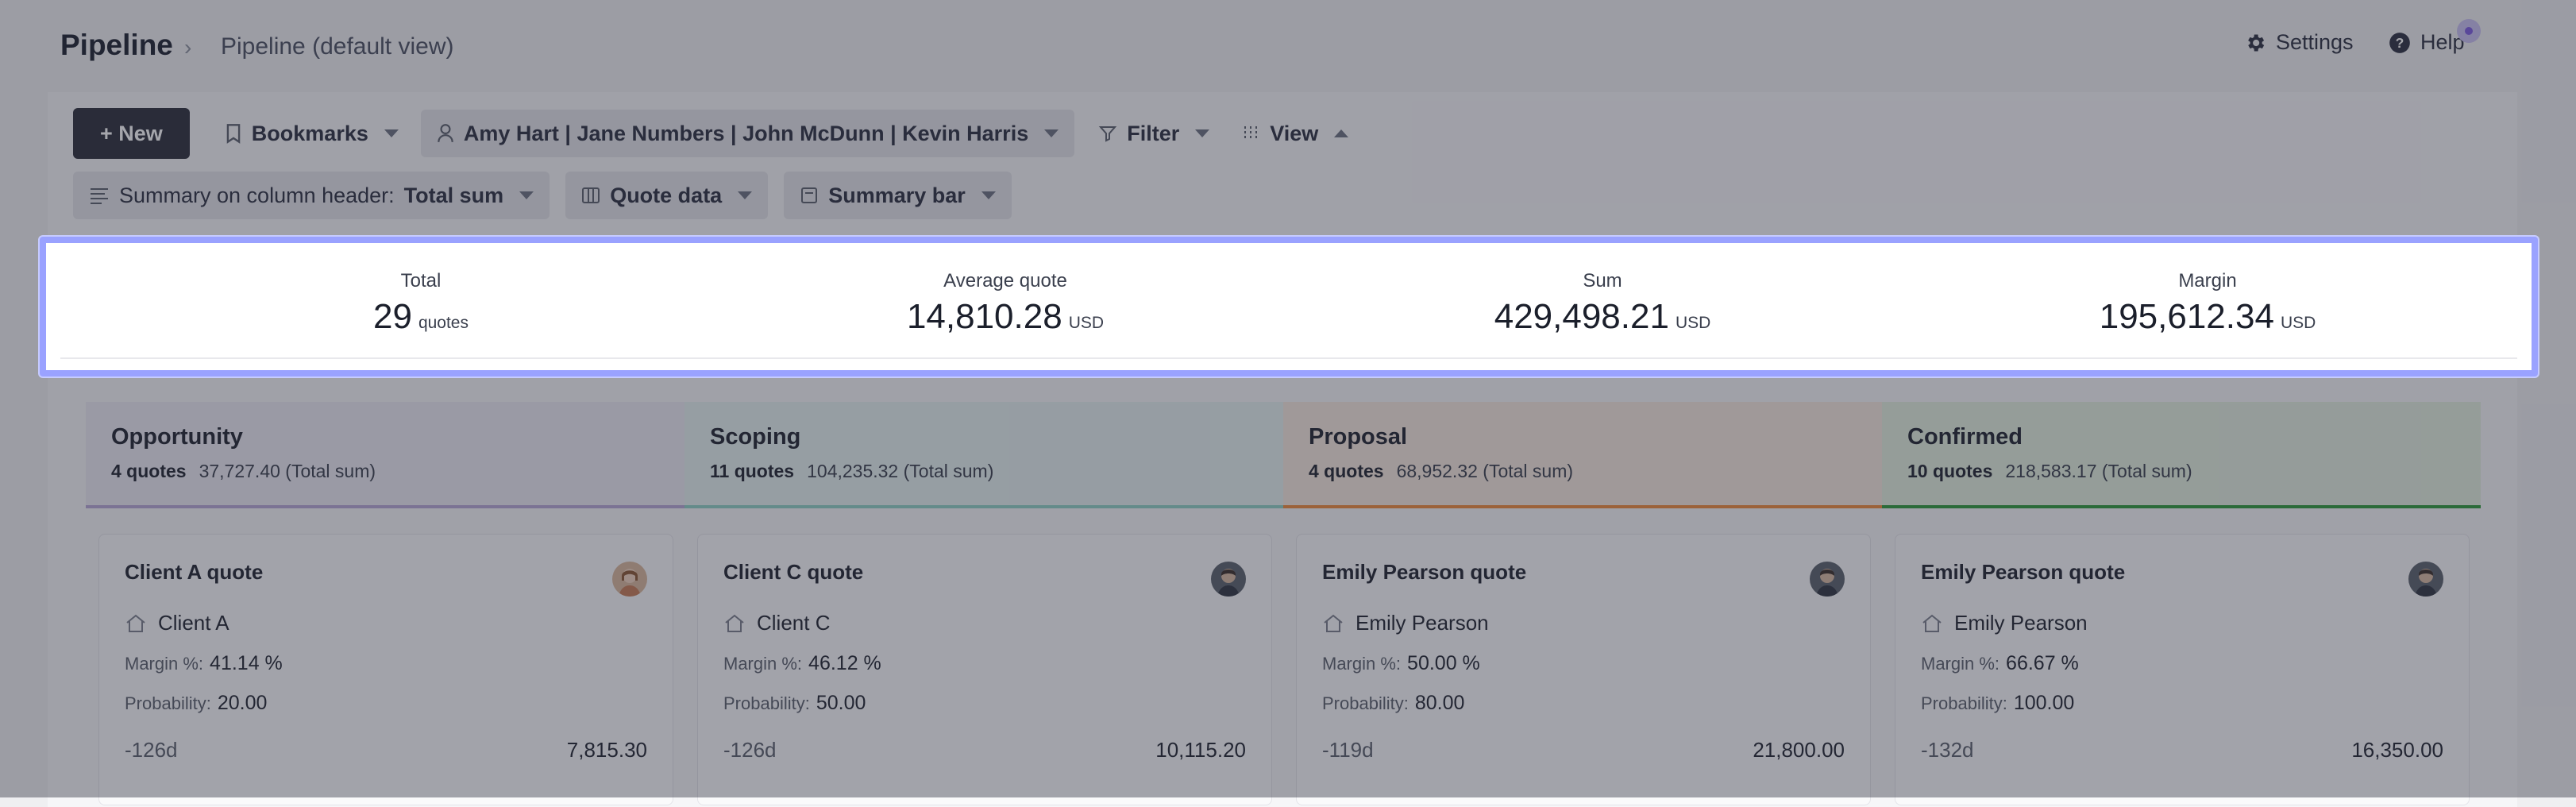 Image resolution: width=2576 pixels, height=807 pixels. Describe the element at coordinates (984, 316) in the screenshot. I see `metric-value: 14,810.28` at that location.